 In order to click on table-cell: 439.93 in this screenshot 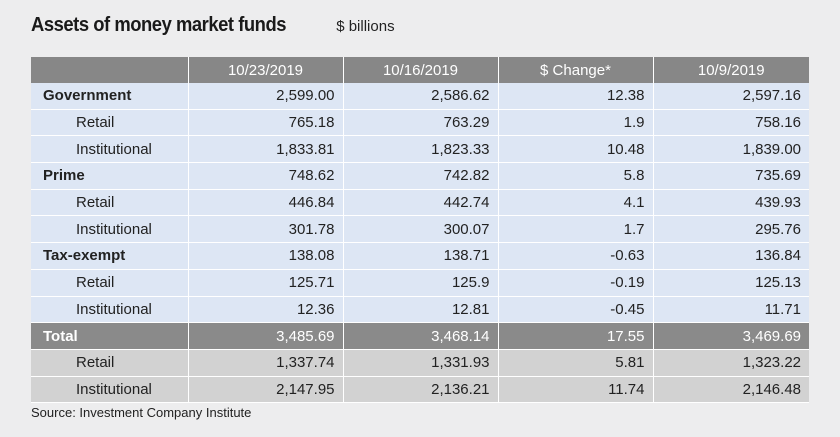, I will do `click(731, 203)`.